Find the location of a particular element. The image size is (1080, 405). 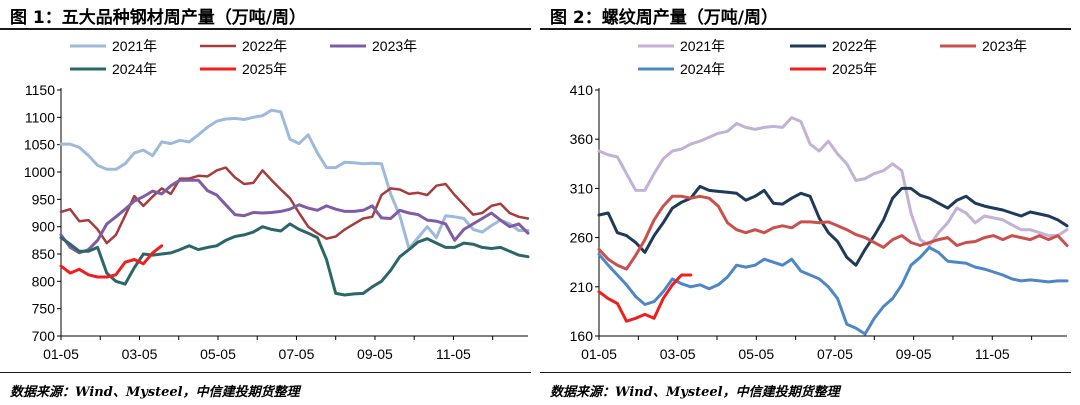

y-tick-label: 210 is located at coordinates (582, 287).